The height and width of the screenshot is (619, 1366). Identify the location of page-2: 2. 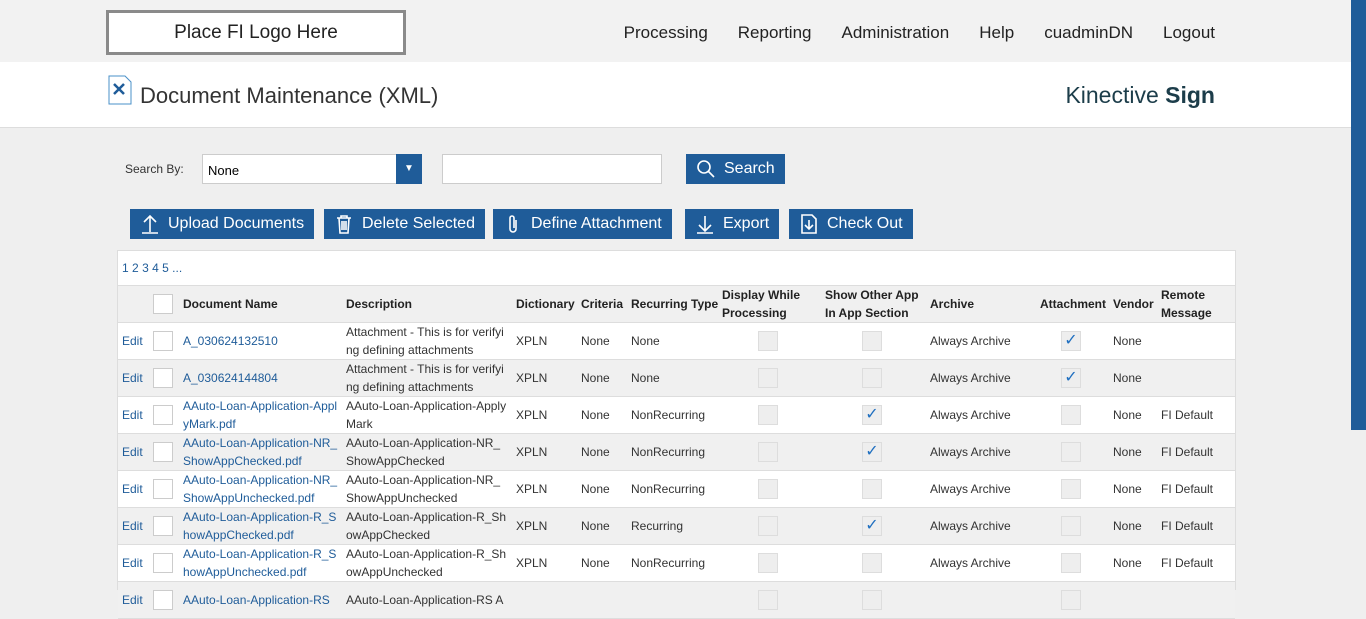
(135, 268).